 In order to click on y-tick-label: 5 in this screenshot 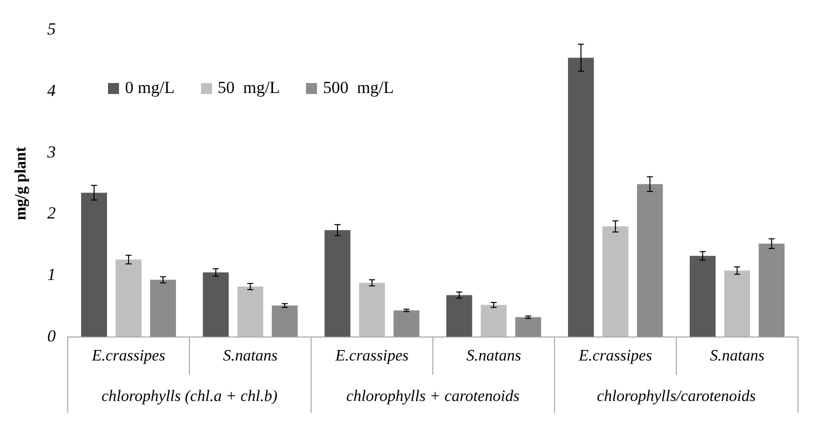, I will do `click(51, 29)`.